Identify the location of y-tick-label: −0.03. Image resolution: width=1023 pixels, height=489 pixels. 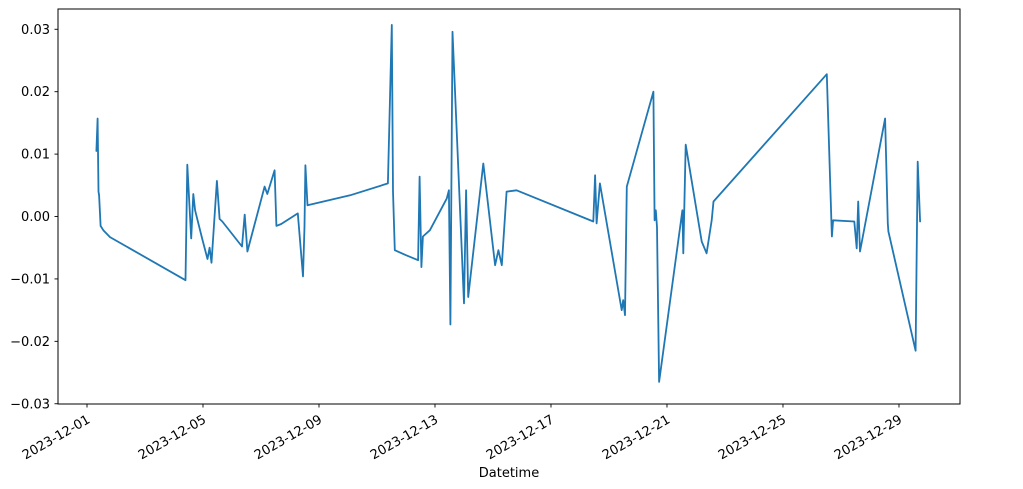
(30, 404).